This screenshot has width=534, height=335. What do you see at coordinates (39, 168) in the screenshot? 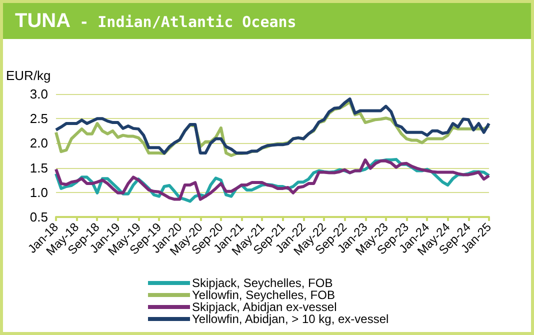
I see `y-tick-label: 1.5` at bounding box center [39, 168].